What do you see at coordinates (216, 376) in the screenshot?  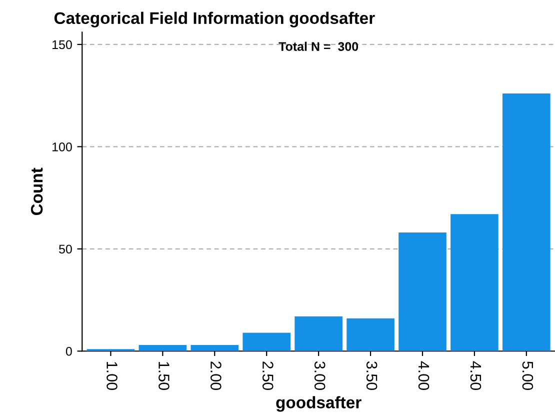 I see `x-tick-label: 2.00` at bounding box center [216, 376].